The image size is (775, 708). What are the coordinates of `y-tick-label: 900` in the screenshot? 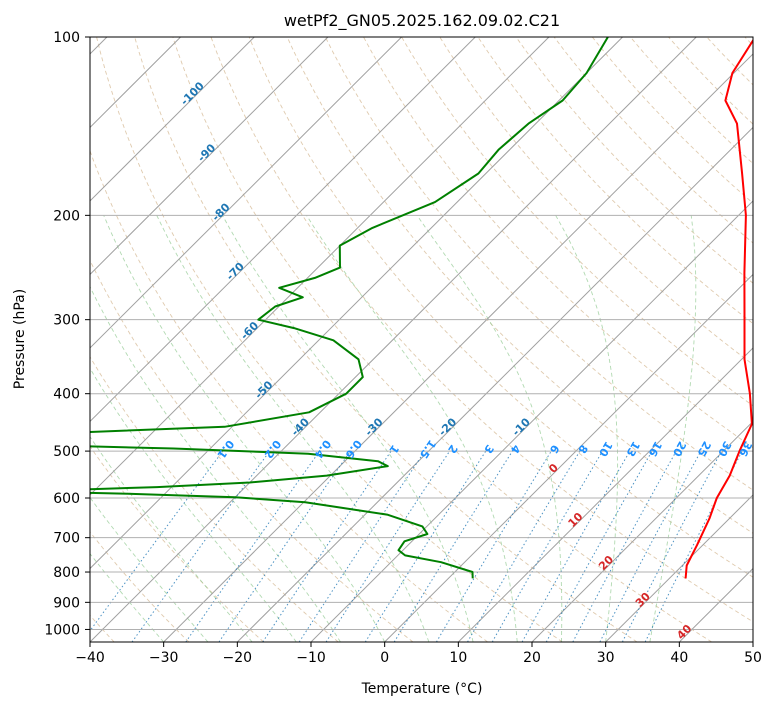 It's located at (66, 603).